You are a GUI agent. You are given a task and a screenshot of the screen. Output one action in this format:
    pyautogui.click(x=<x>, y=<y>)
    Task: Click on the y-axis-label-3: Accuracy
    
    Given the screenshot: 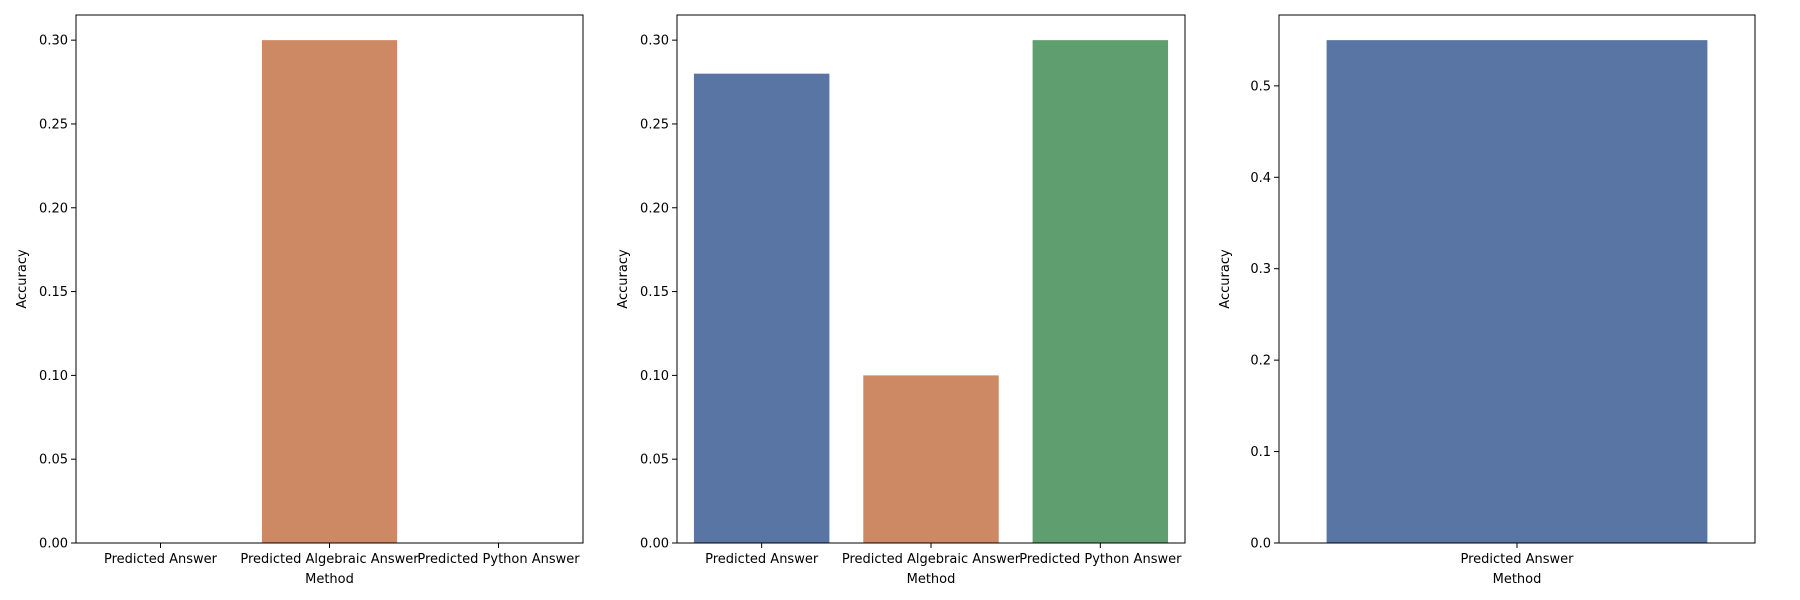 What is the action you would take?
    pyautogui.click(x=1225, y=279)
    